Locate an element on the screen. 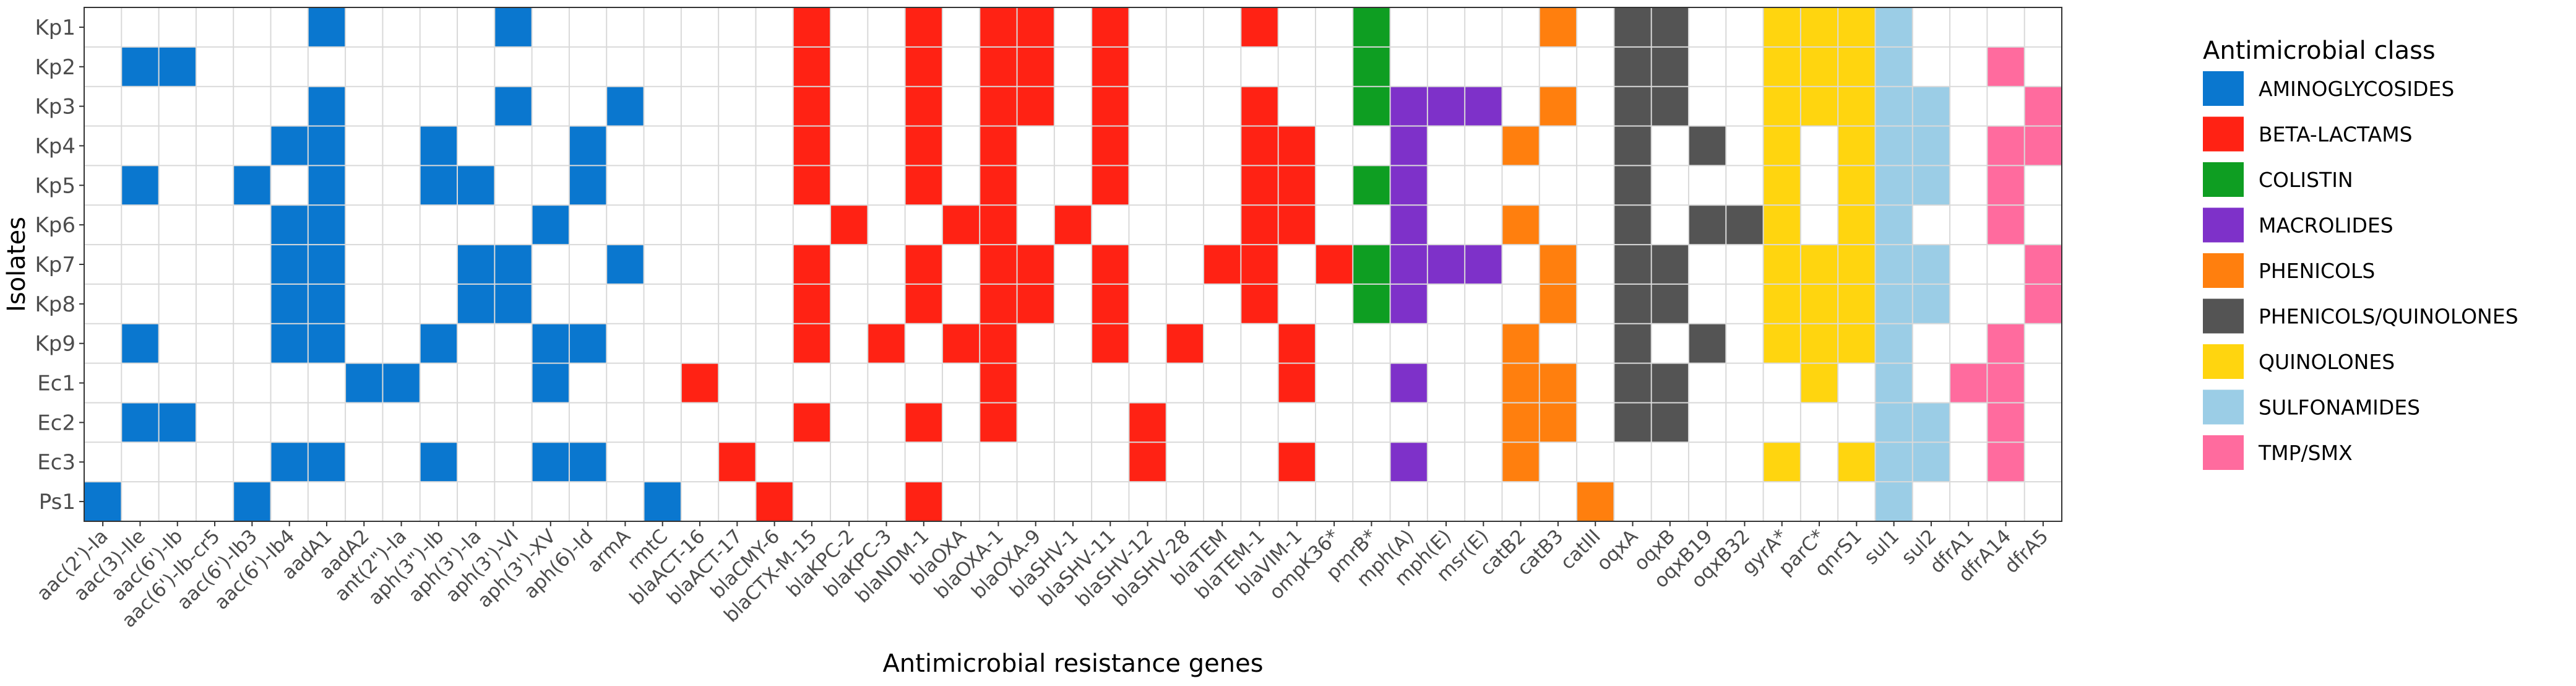 The width and height of the screenshot is (2576, 686). legend-label: AMINOGLYCOSIDES is located at coordinates (2356, 89).